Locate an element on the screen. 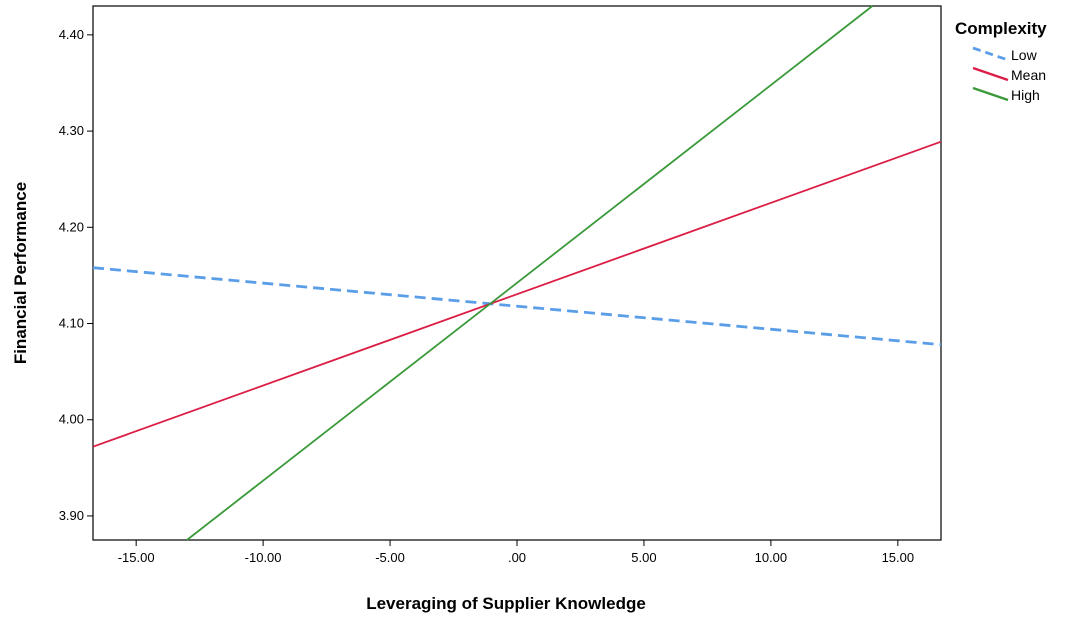  legend-swatch-high is located at coordinates (990, 94).